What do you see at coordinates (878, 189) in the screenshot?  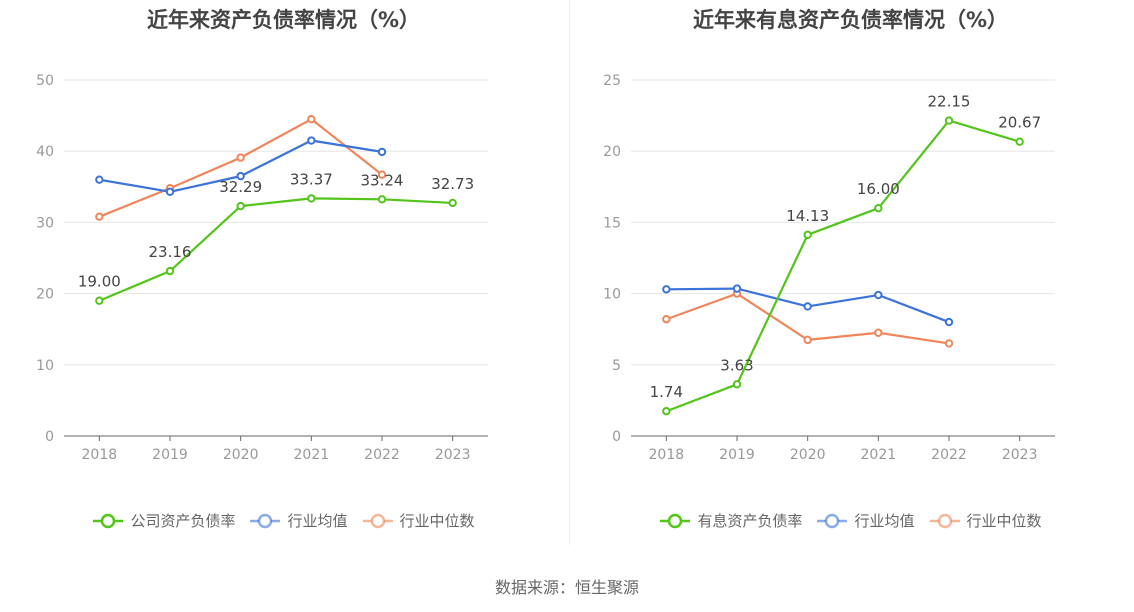 I see `data-label: 16.00` at bounding box center [878, 189].